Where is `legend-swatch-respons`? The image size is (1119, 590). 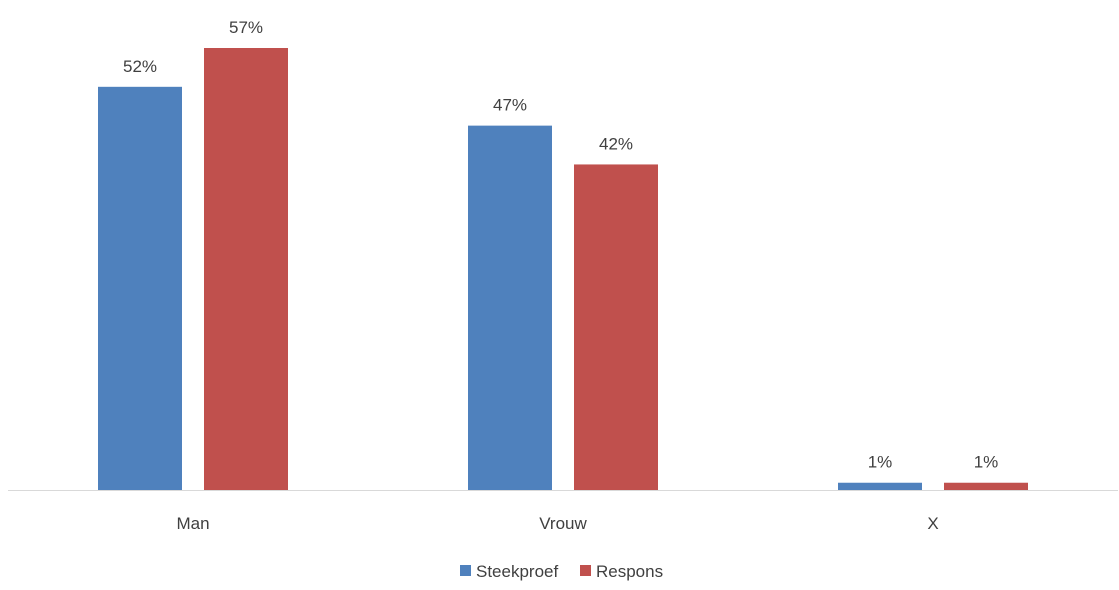 legend-swatch-respons is located at coordinates (585, 570).